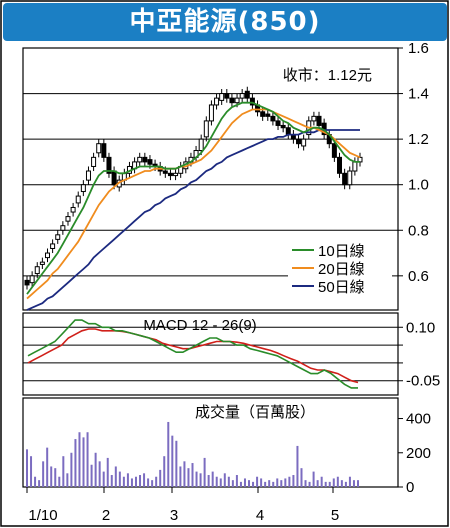  Describe the element at coordinates (418, 419) in the screenshot. I see `volume-tick-label: 400` at that location.